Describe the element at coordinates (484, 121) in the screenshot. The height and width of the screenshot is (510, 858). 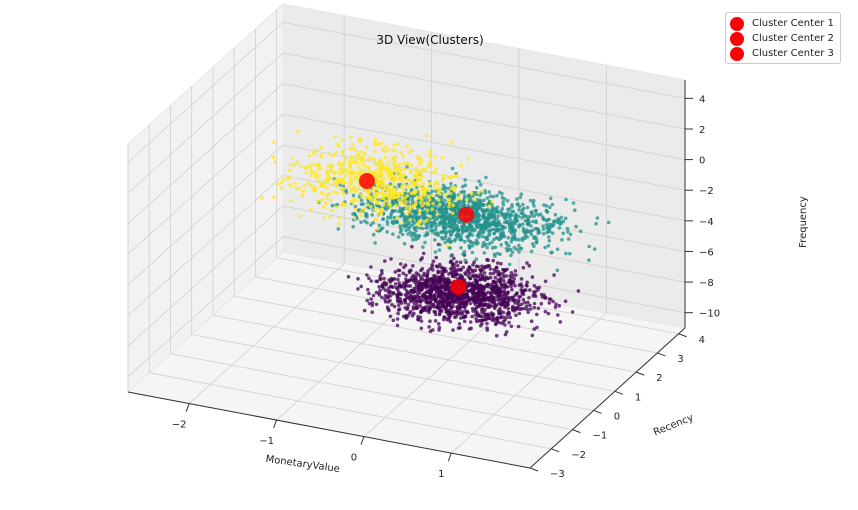
I see `z-grid-back` at that location.